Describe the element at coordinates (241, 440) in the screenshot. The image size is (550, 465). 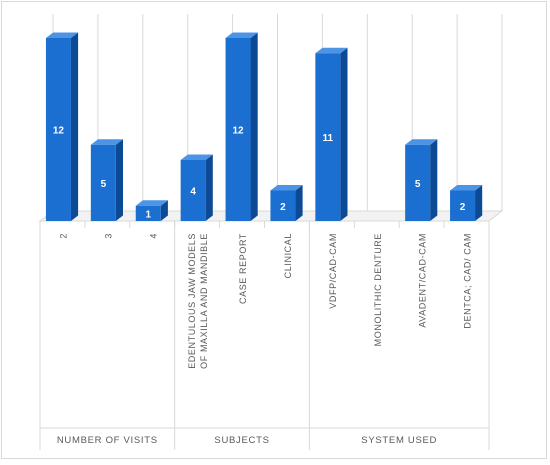
I see `group-label: SUBJECTS` at that location.